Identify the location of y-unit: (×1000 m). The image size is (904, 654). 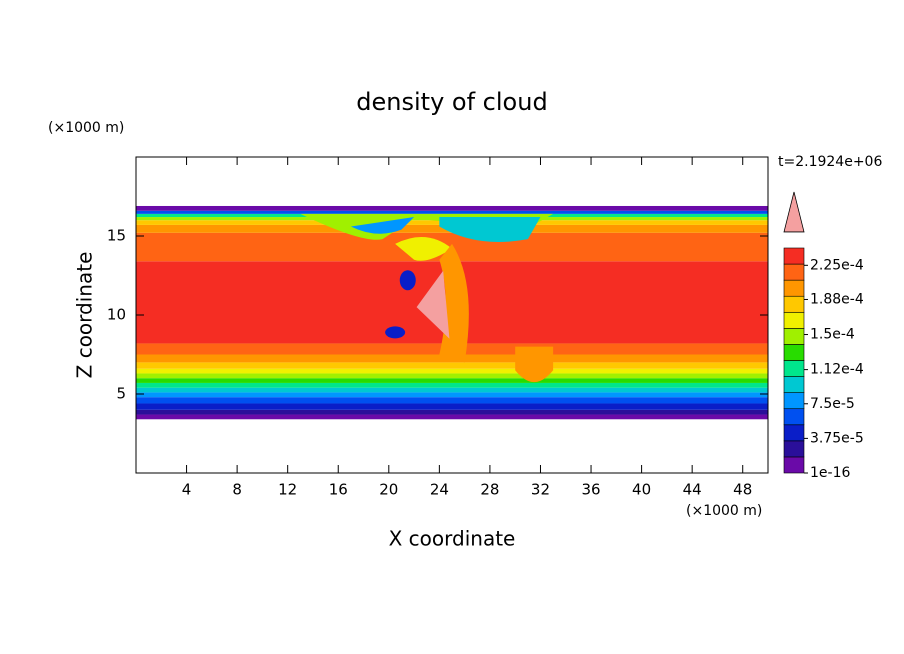
(86, 128).